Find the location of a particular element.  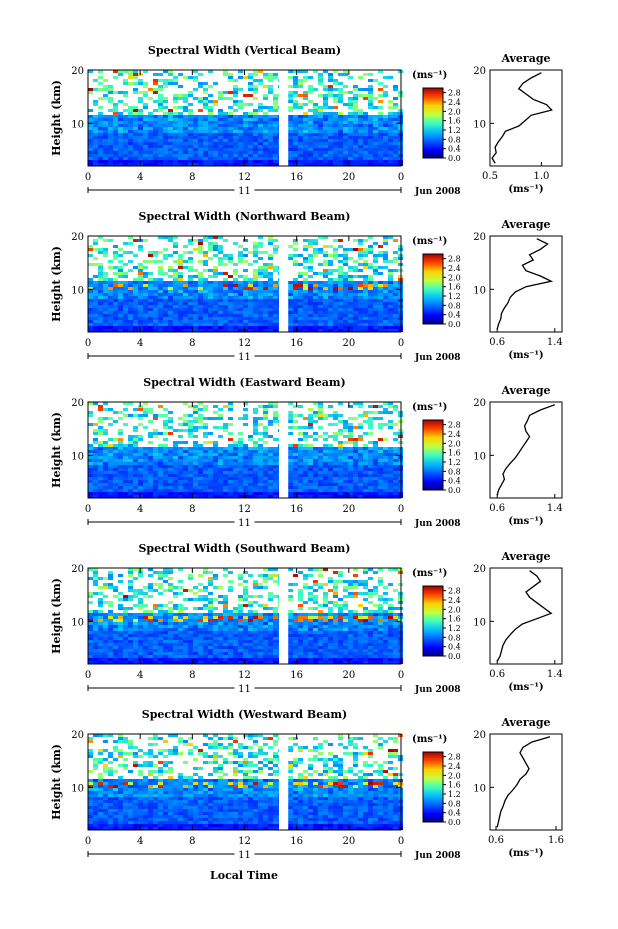

y-tick-label: 20 is located at coordinates (77, 237).